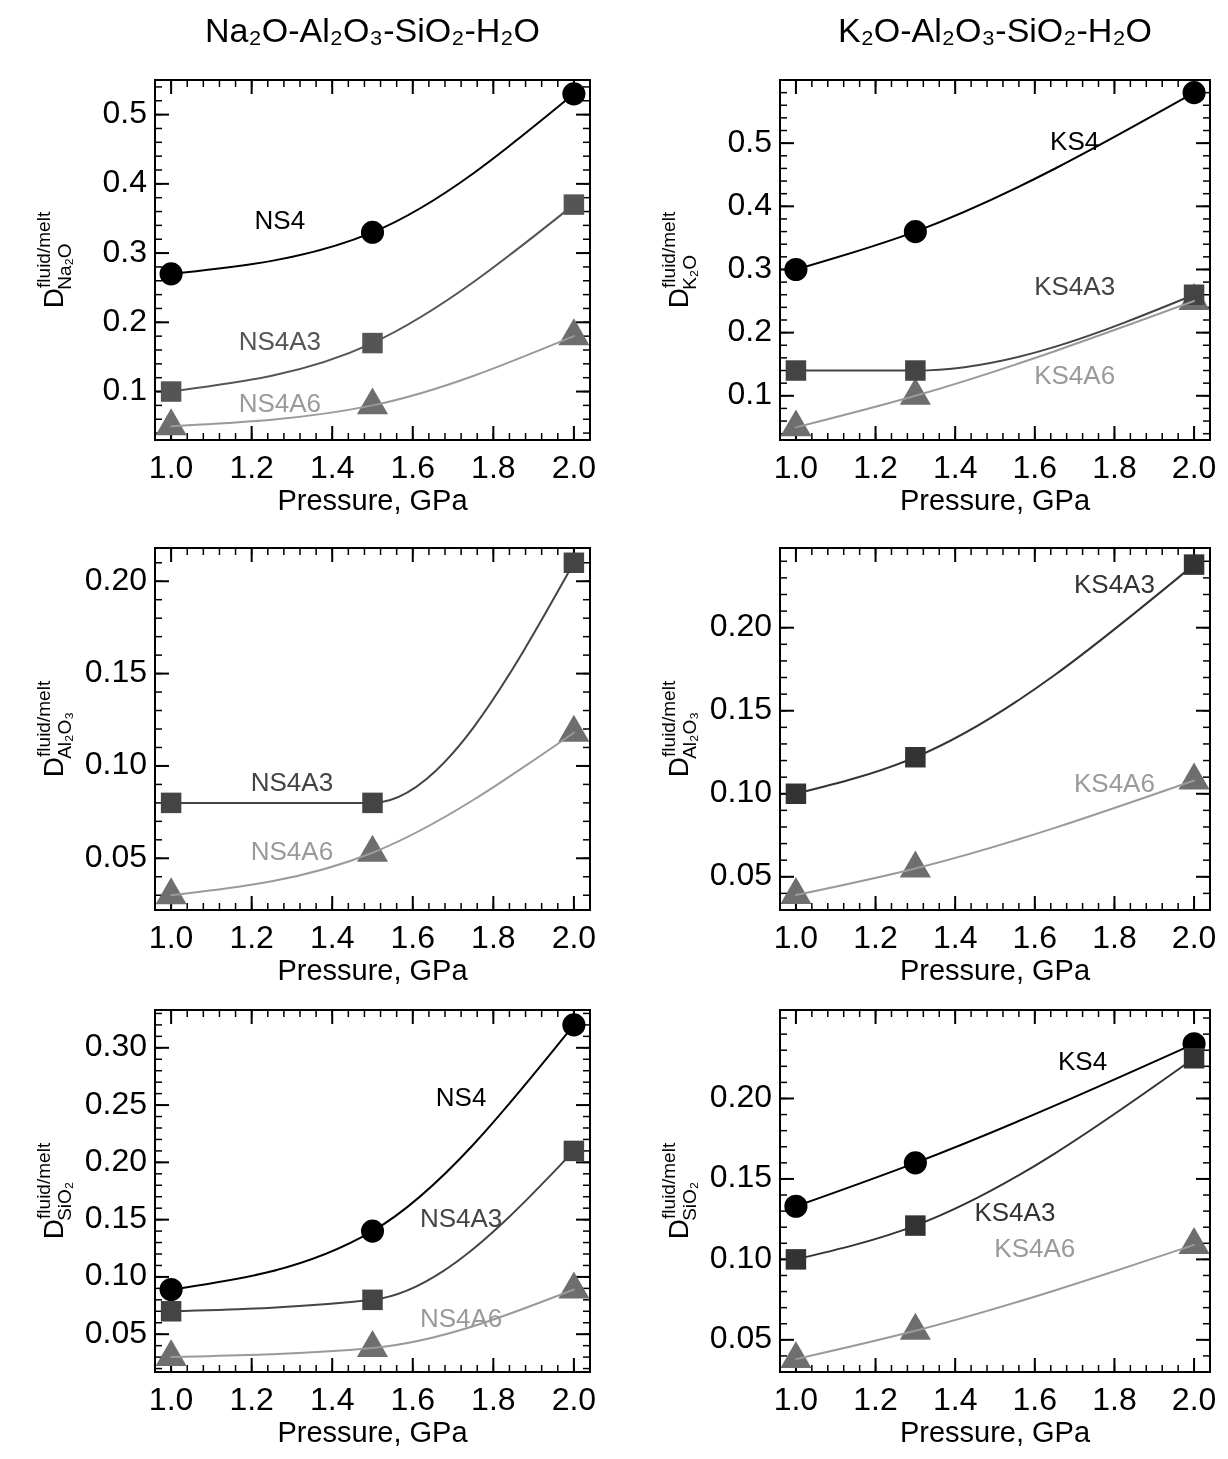 This screenshot has width=1228, height=1459. I want to click on y-tick-label: 0.30, so click(115, 1045).